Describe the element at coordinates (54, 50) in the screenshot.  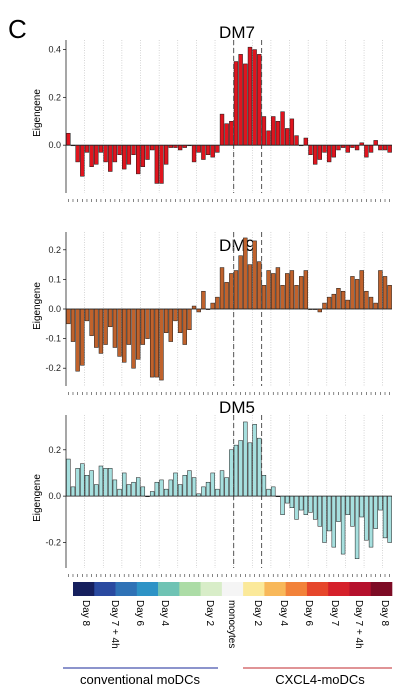
I see `y-tick-label: 0.4` at that location.